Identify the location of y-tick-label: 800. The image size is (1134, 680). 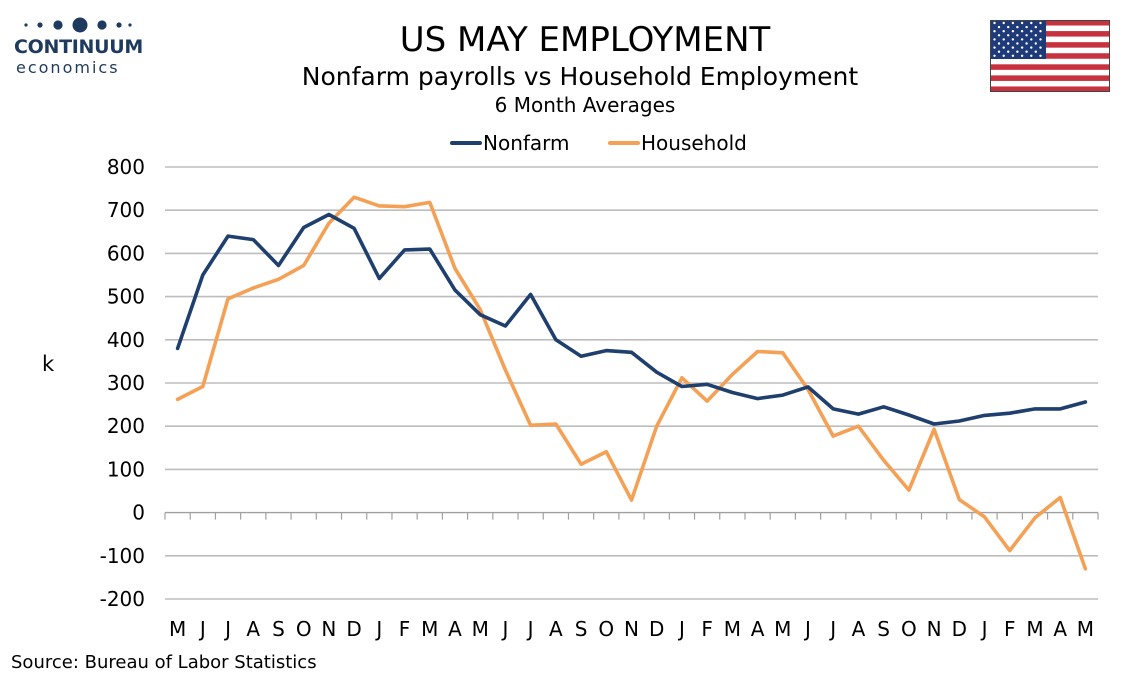
(126, 167).